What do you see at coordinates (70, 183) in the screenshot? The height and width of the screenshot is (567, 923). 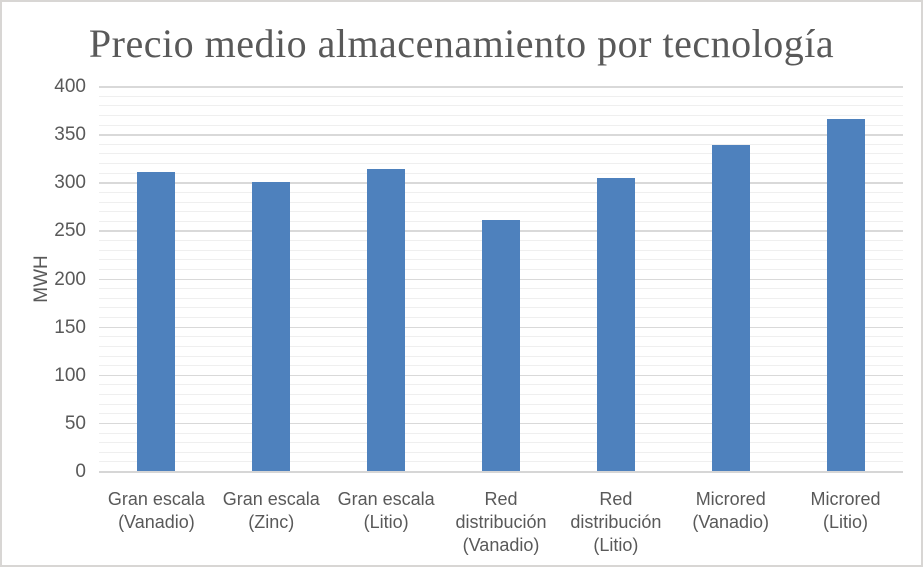 I see `y-tick-label: 300` at bounding box center [70, 183].